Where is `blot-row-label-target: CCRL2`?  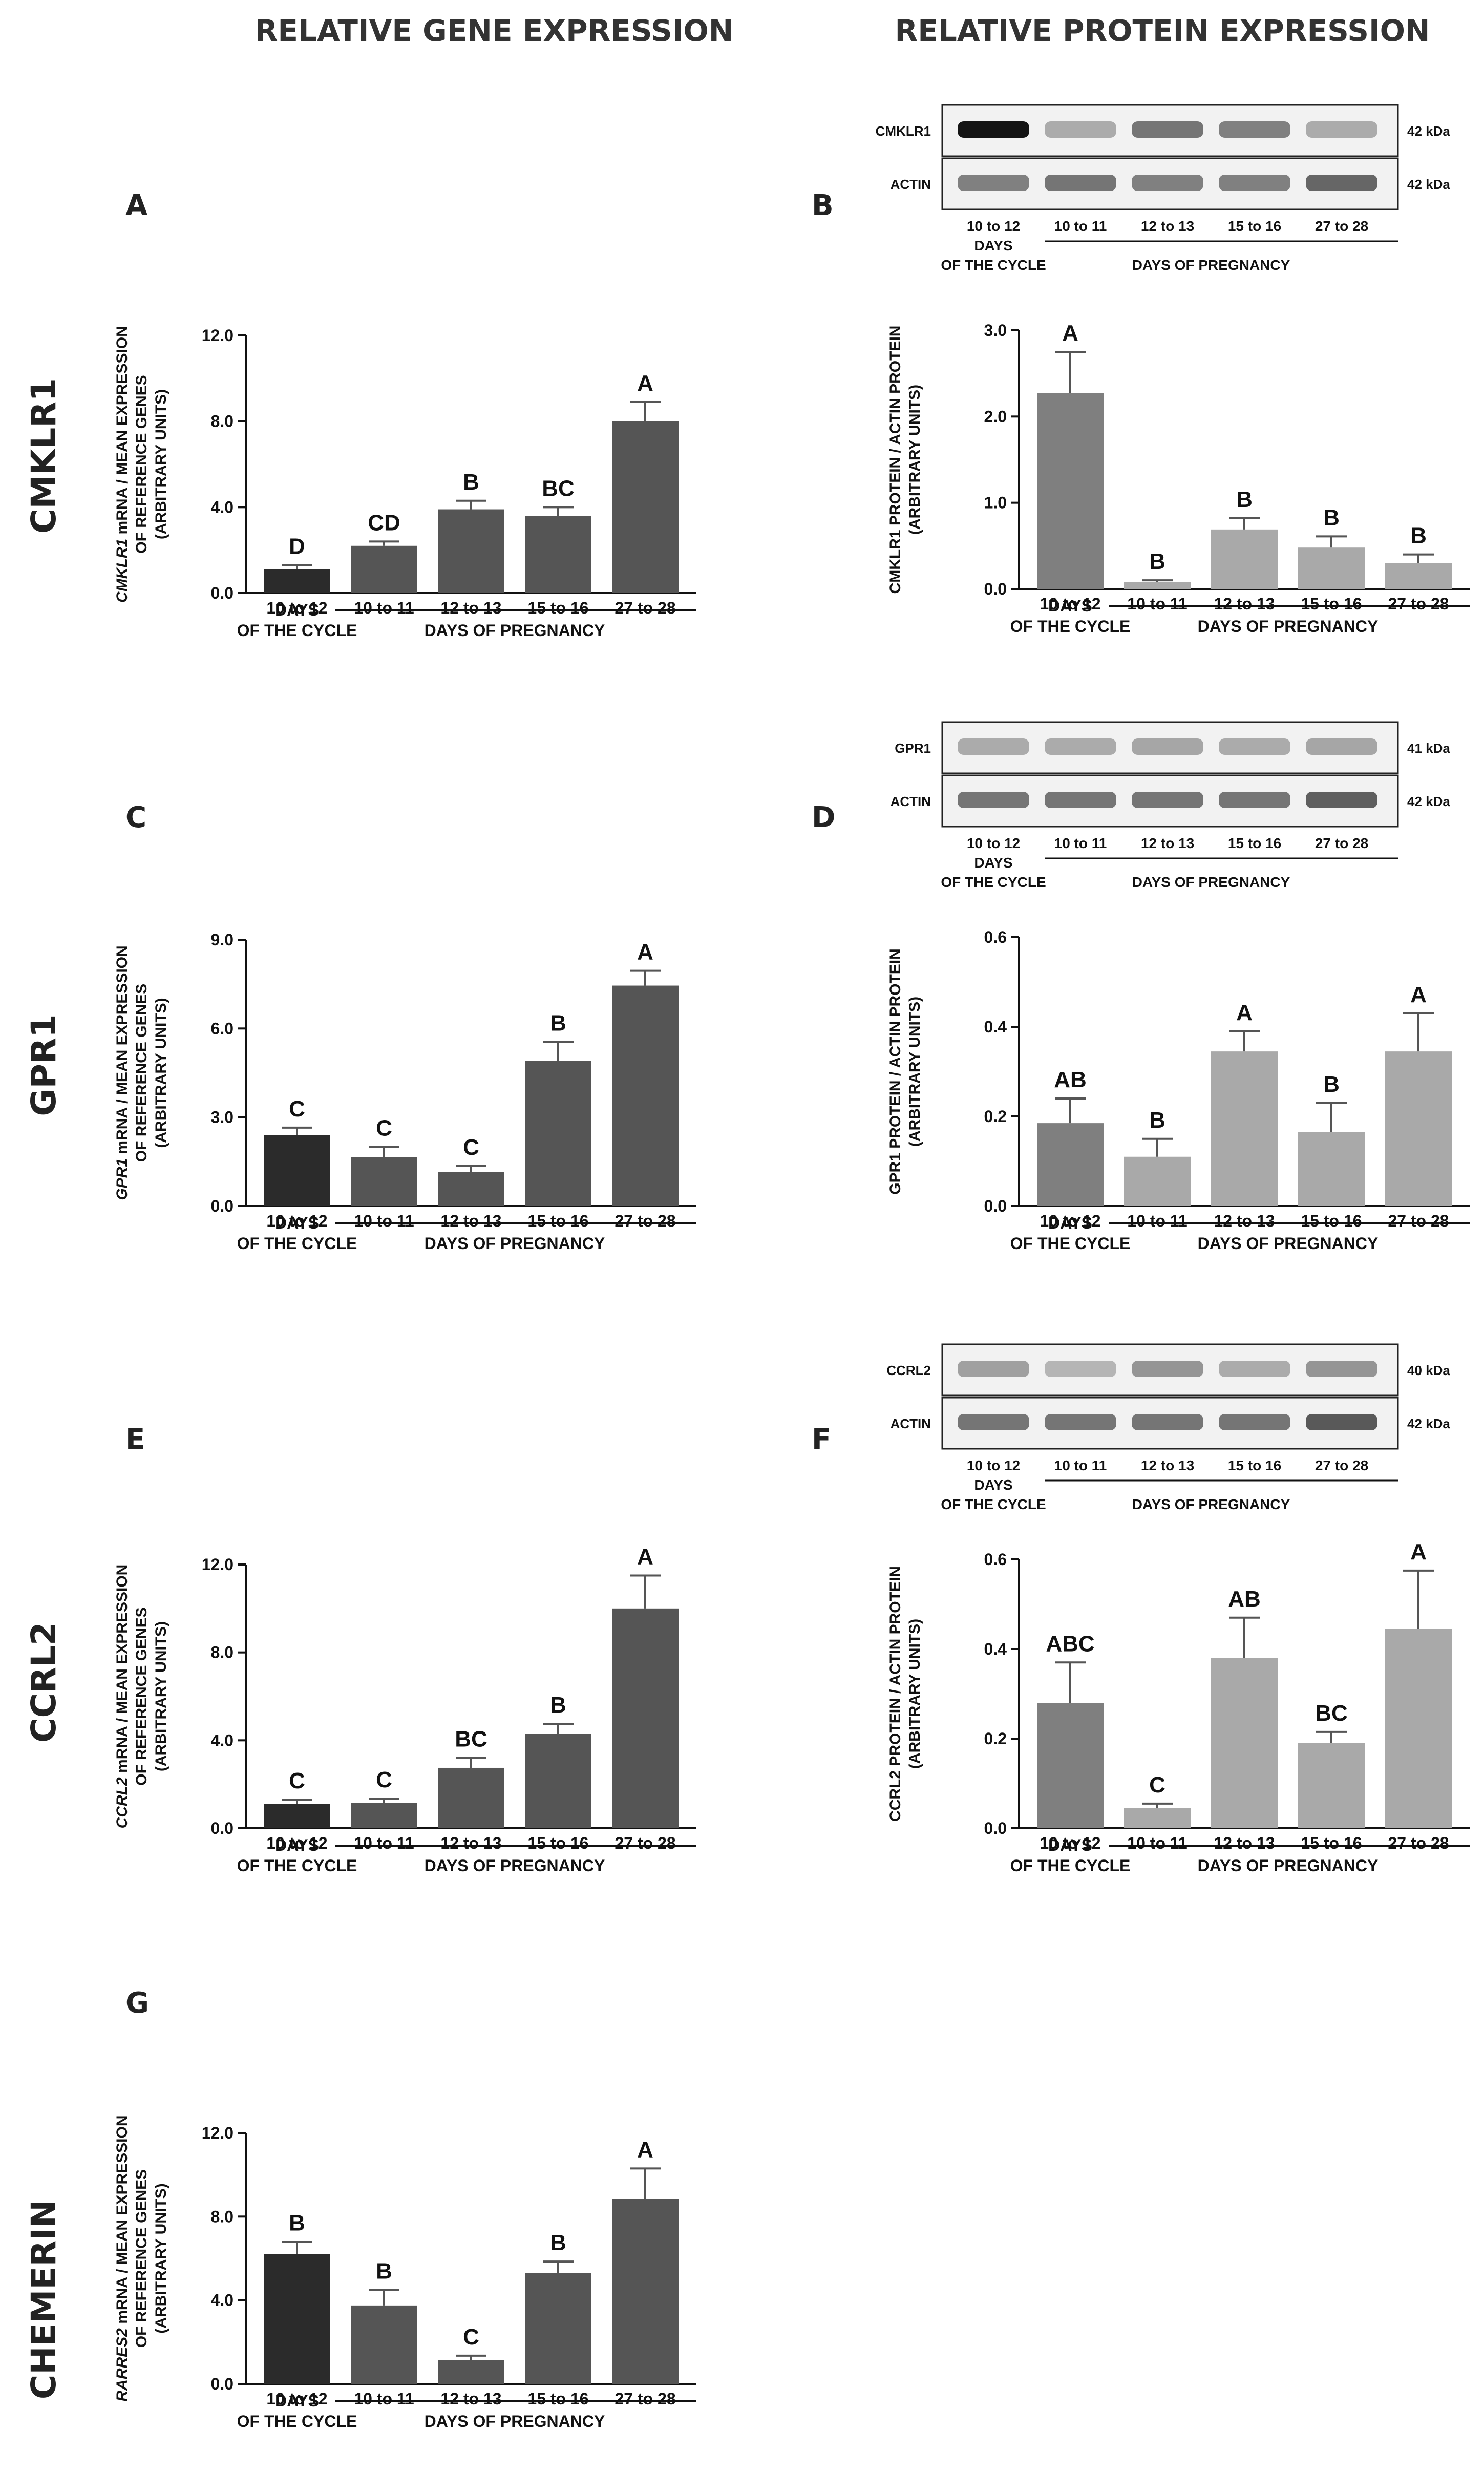
blot-row-label-target: CCRL2 is located at coordinates (909, 1370).